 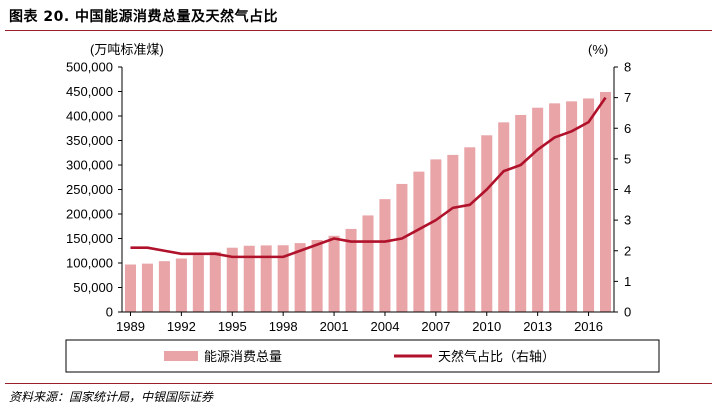 What do you see at coordinates (385, 255) in the screenshot?
I see `bar-2004` at bounding box center [385, 255].